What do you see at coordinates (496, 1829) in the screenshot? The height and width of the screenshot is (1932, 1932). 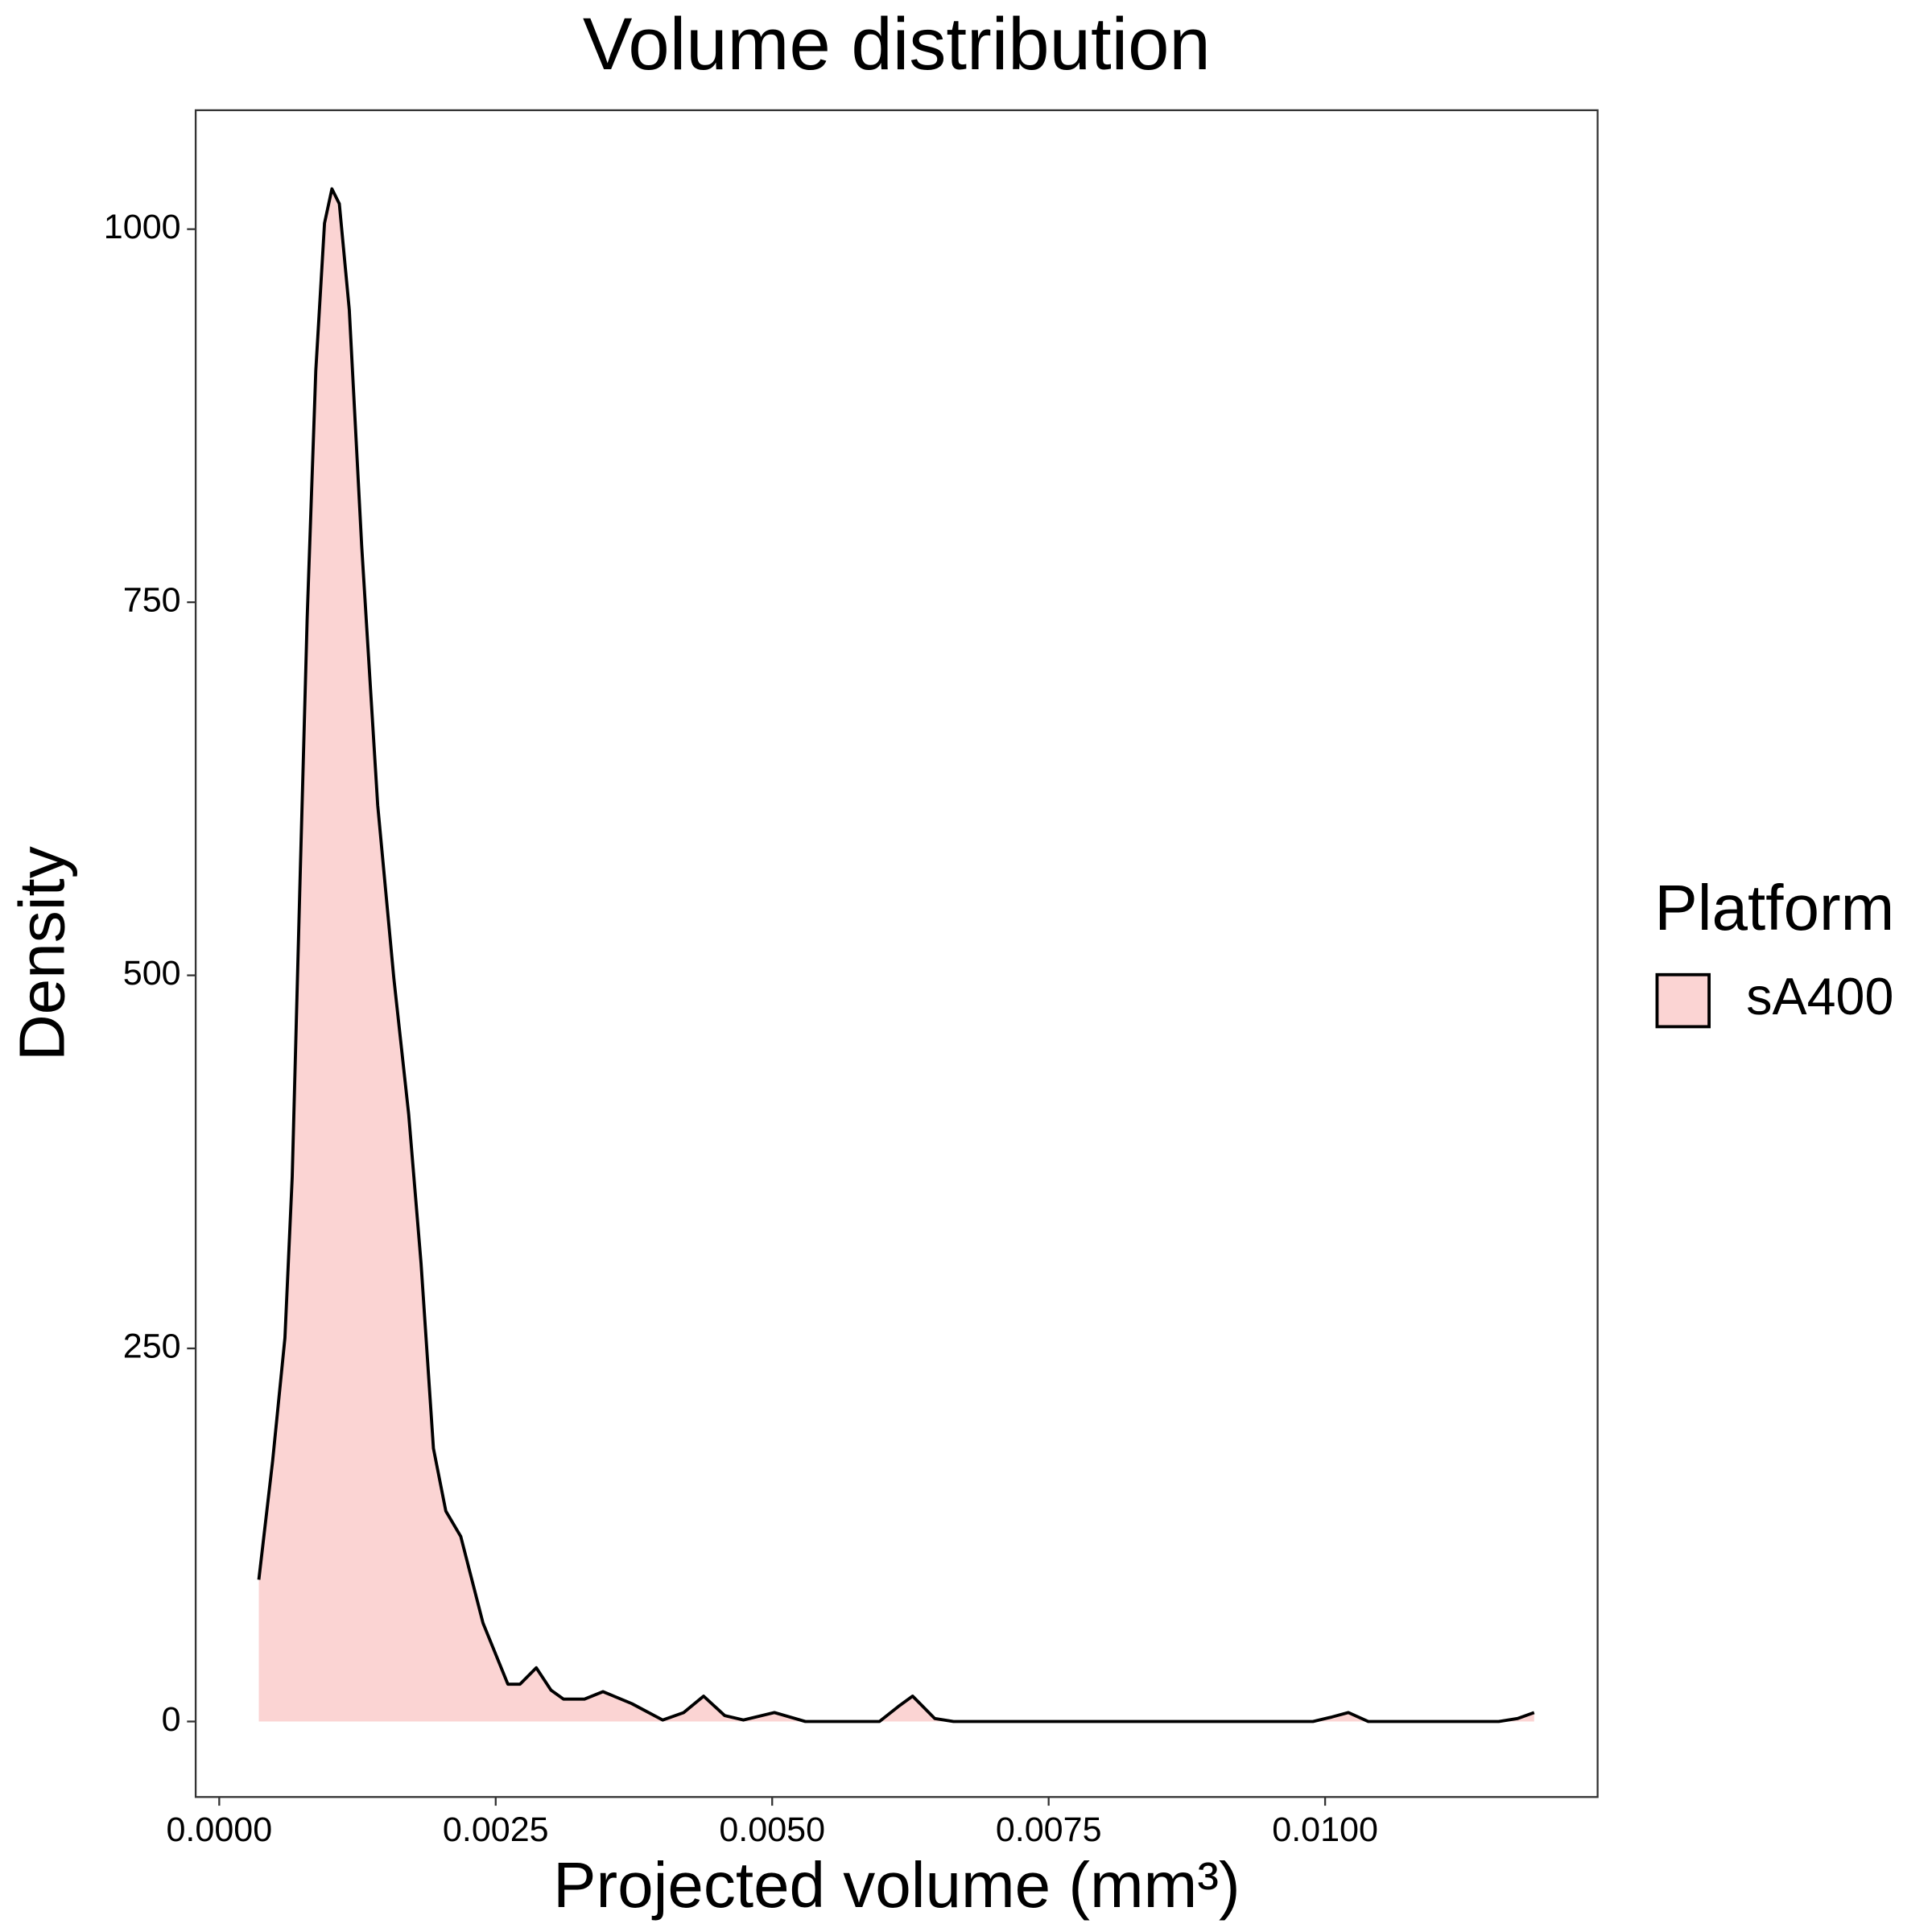 I see `x-tick-label: 0.0025` at bounding box center [496, 1829].